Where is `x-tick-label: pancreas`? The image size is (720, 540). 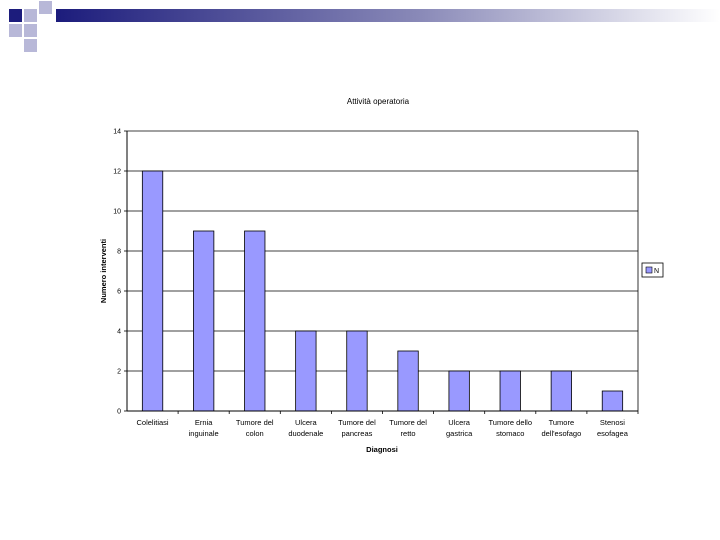 x-tick-label: pancreas is located at coordinates (357, 433).